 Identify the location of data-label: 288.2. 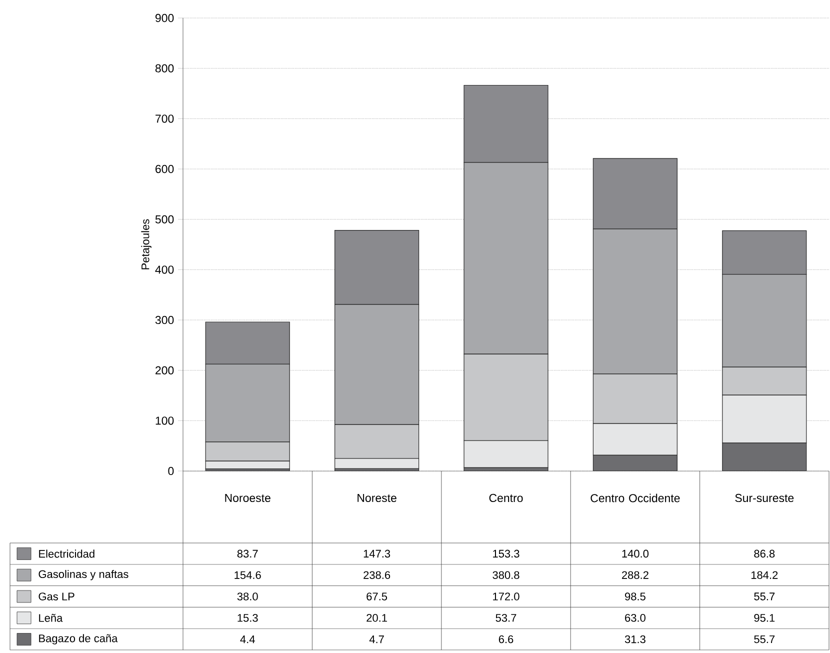
(635, 575).